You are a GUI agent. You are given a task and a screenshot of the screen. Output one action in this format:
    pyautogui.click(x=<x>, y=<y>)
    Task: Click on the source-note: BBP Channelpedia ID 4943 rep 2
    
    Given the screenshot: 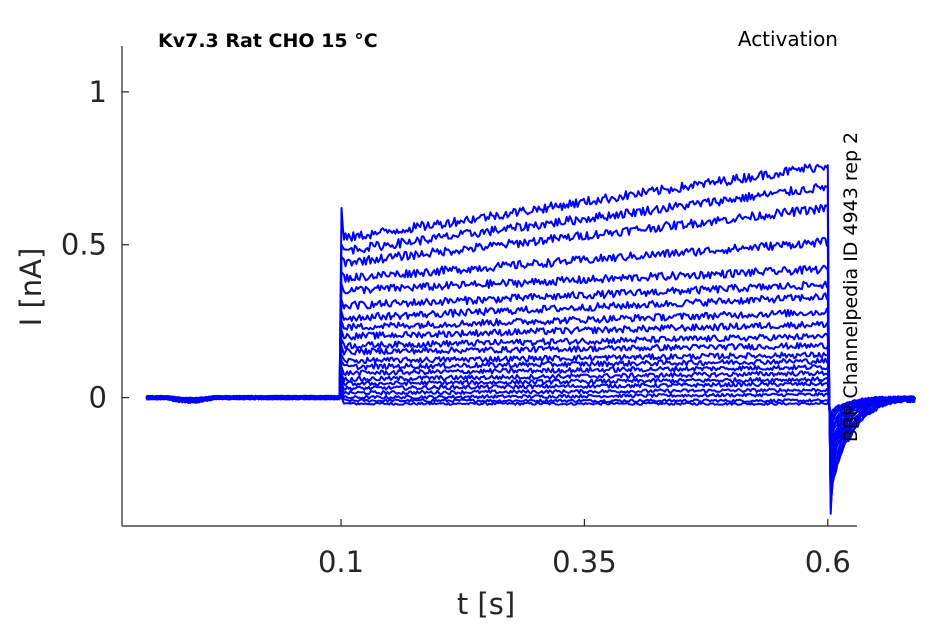 What is the action you would take?
    pyautogui.click(x=851, y=287)
    